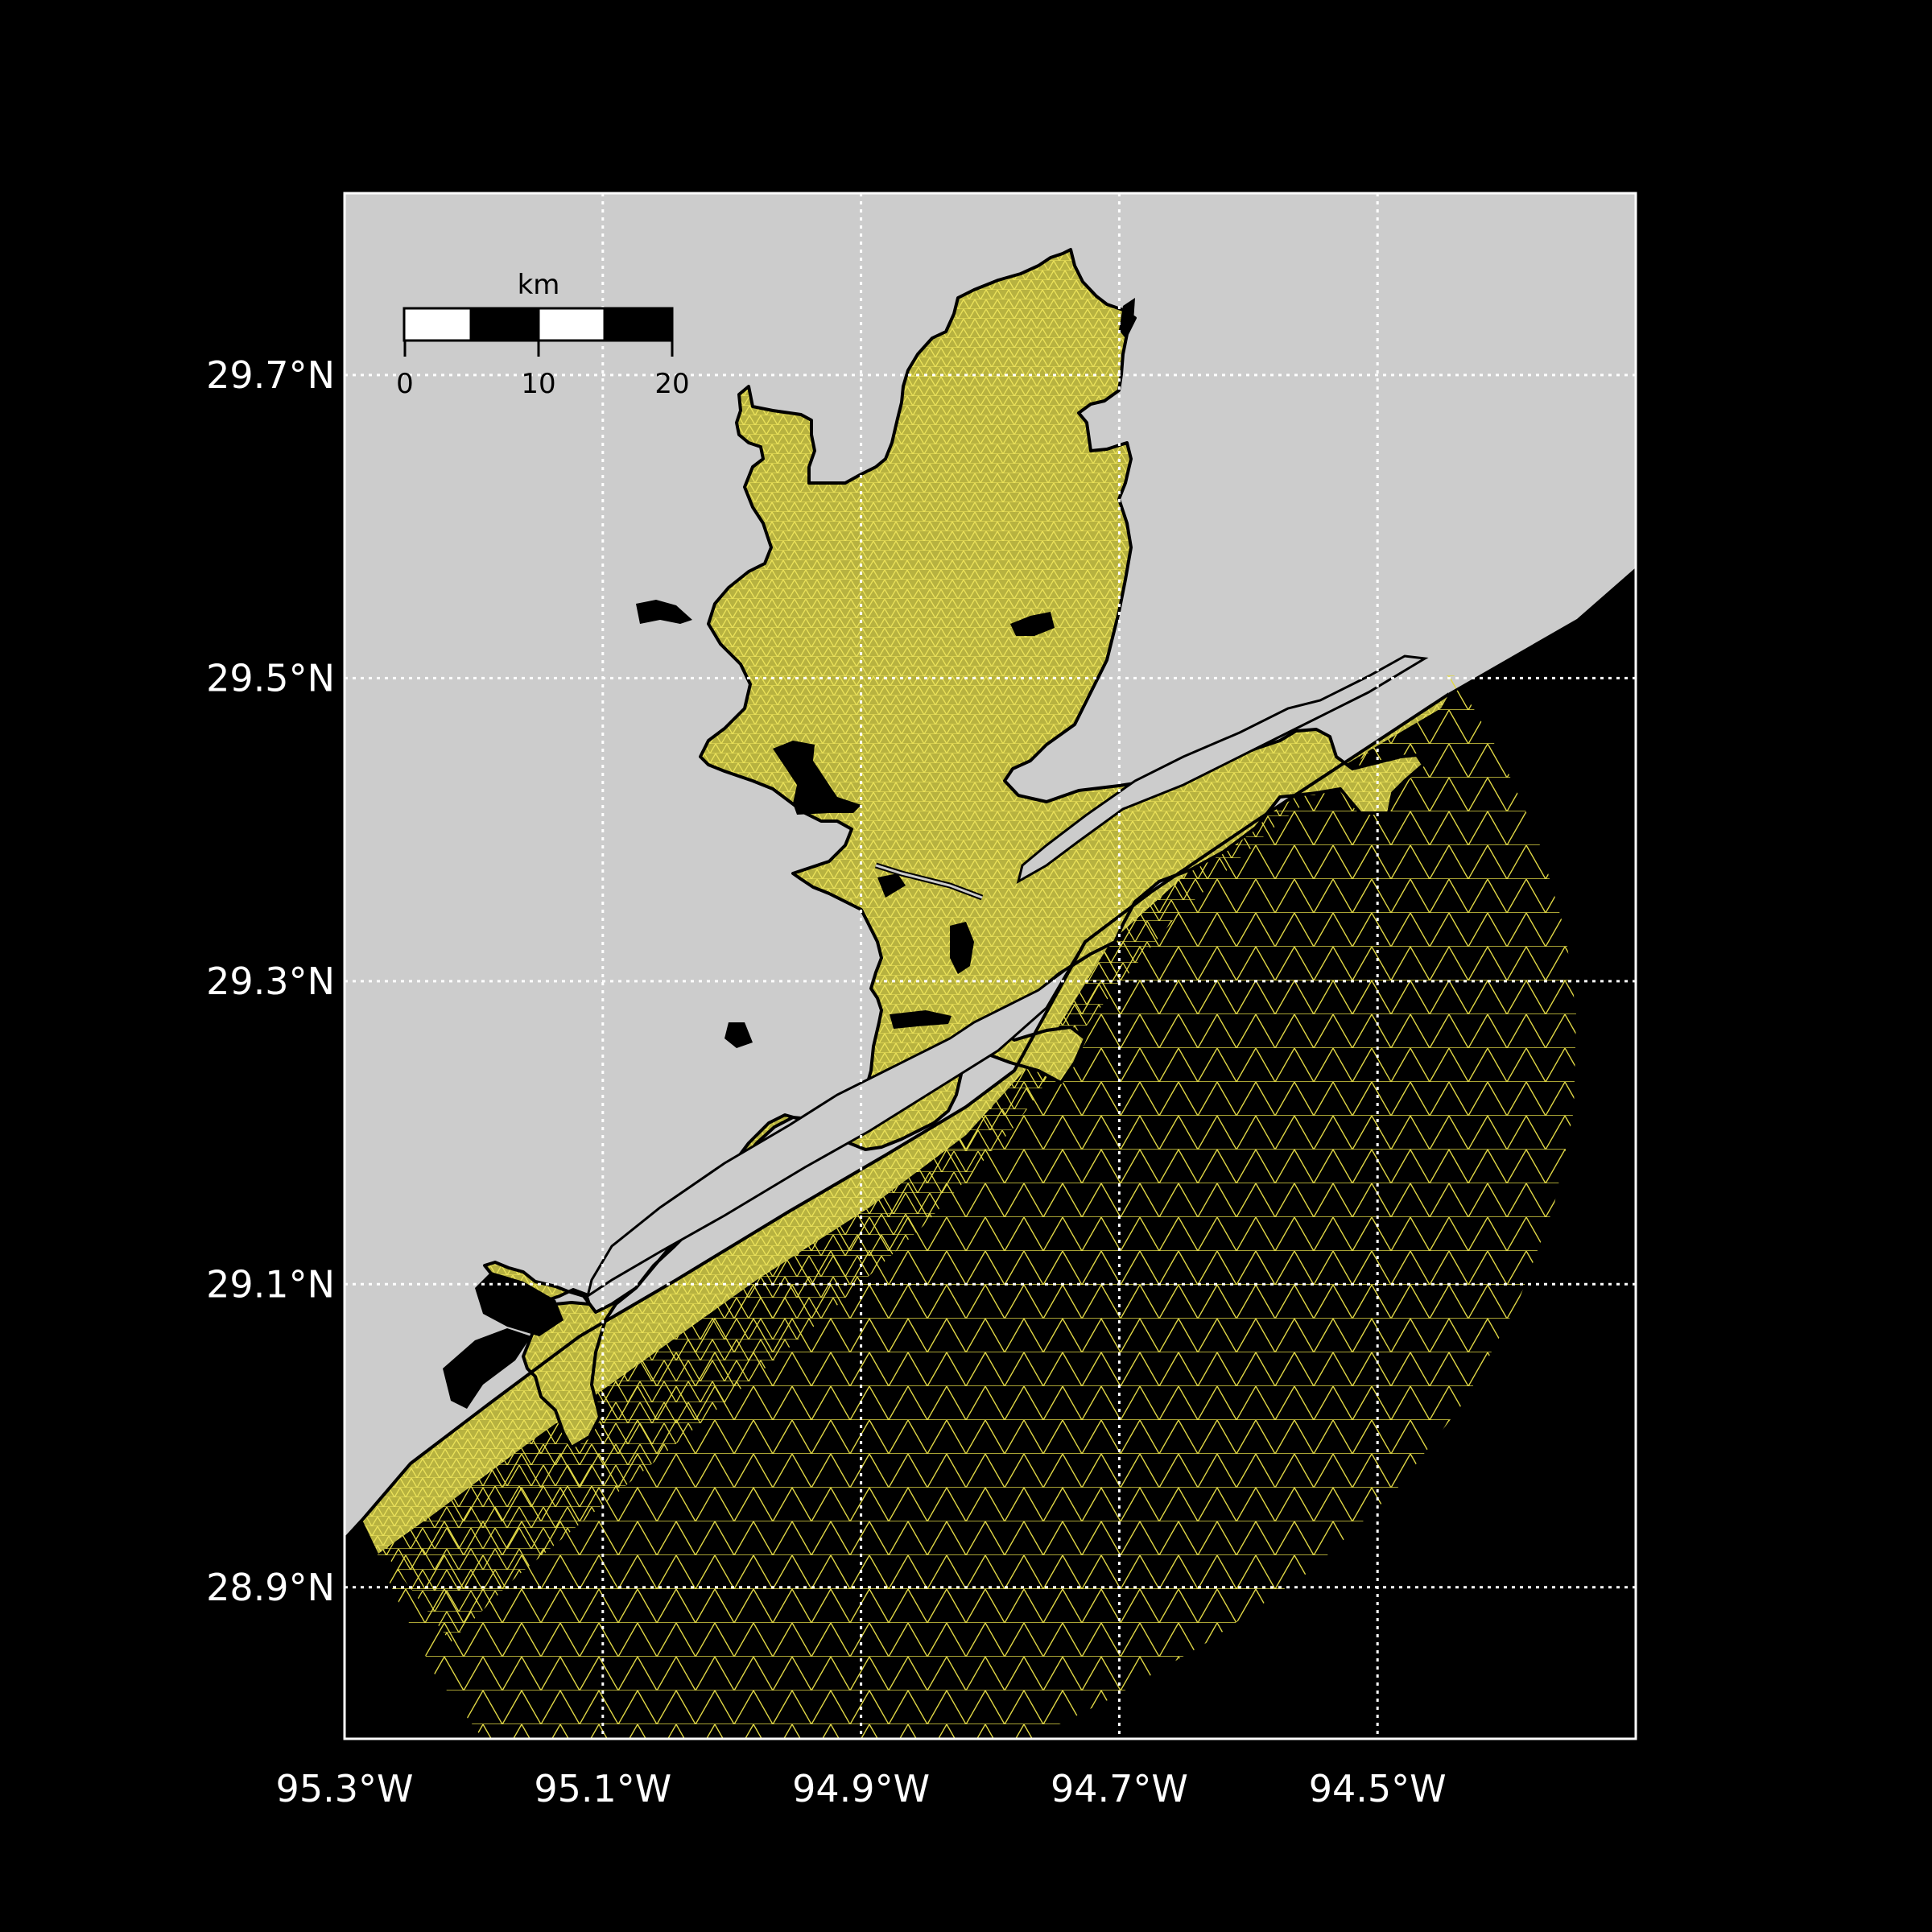 The width and height of the screenshot is (1932, 1932). What do you see at coordinates (602, 1788) in the screenshot?
I see `lon-tick-label-1: 95.1°W` at bounding box center [602, 1788].